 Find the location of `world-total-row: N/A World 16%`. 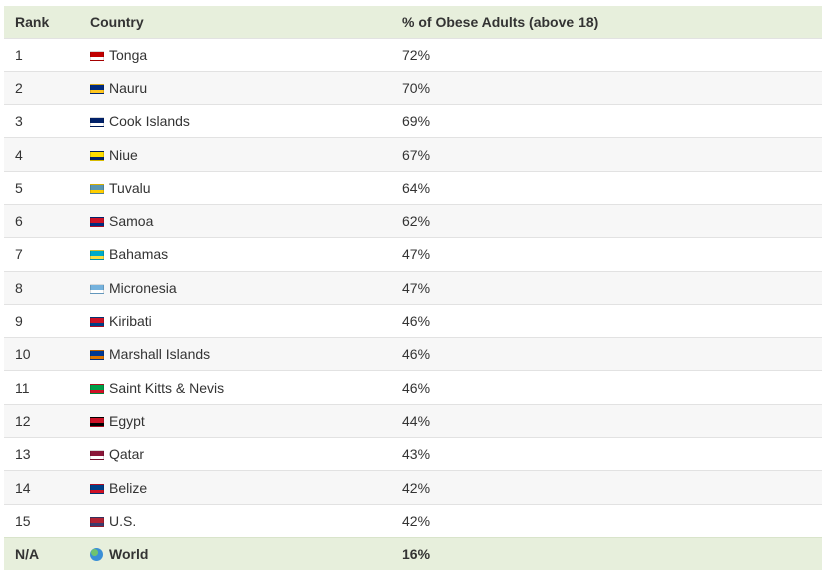

world-total-row: N/A World 16% is located at coordinates (413, 554).